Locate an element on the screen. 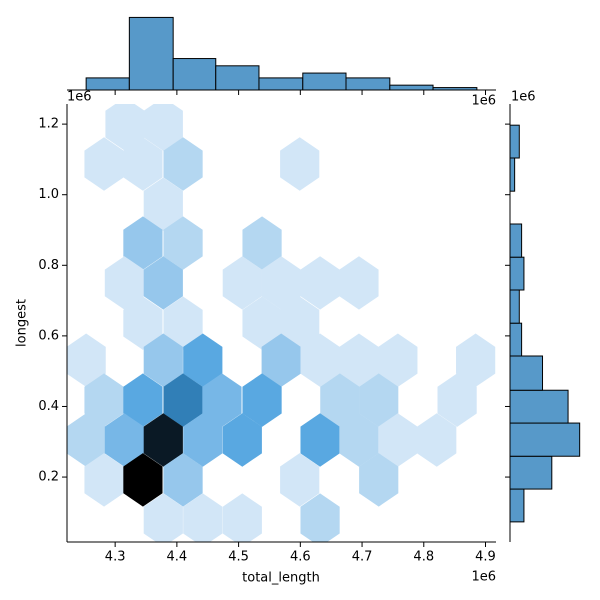 This screenshot has height=600, width=600. y-axis-label: longest is located at coordinates (22, 323).